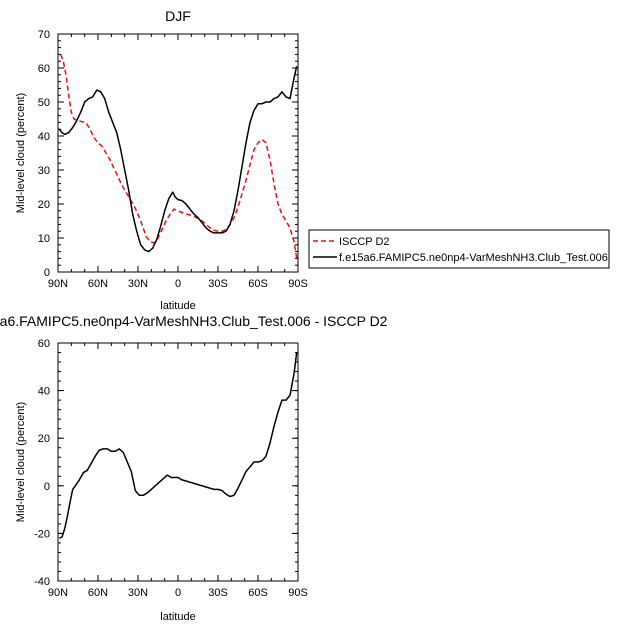 The image size is (627, 628). I want to click on bottom-panel-y-tick-label: 0, so click(47, 487).